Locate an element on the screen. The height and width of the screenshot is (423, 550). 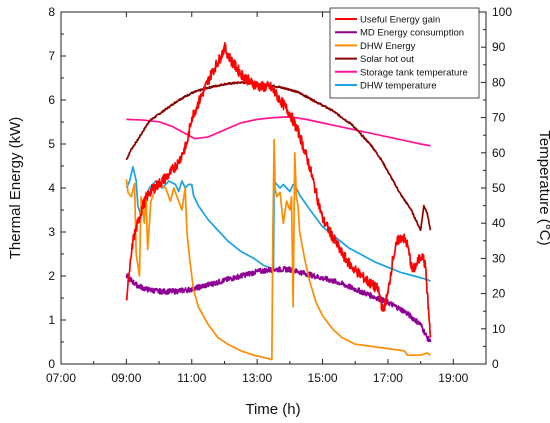
legend-label: DHW temperature is located at coordinates (398, 86).